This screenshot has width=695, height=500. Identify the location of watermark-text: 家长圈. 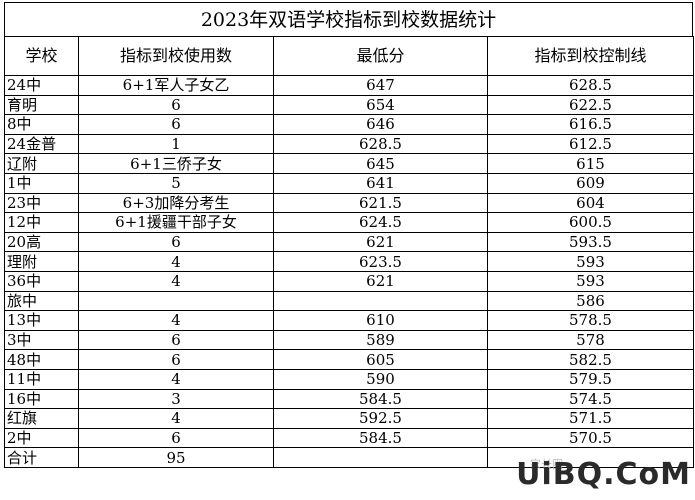
(546, 464).